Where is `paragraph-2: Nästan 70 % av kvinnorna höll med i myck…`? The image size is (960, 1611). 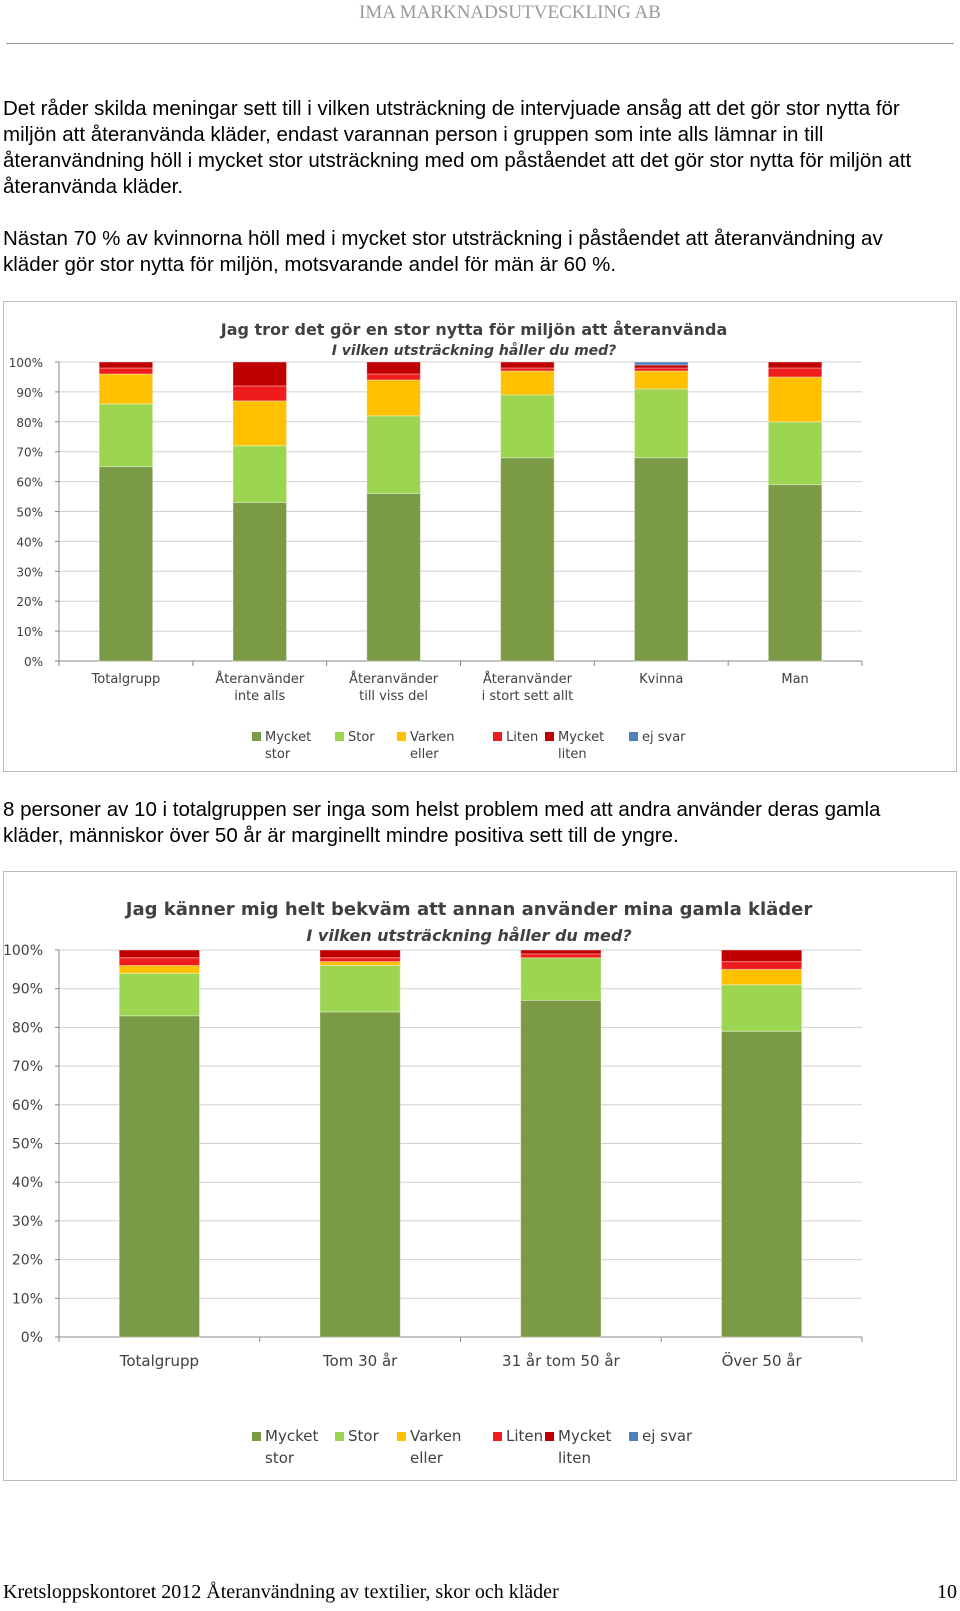
paragraph-2: Nästan 70 % av kvinnorna höll med i myck… is located at coordinates (443, 251).